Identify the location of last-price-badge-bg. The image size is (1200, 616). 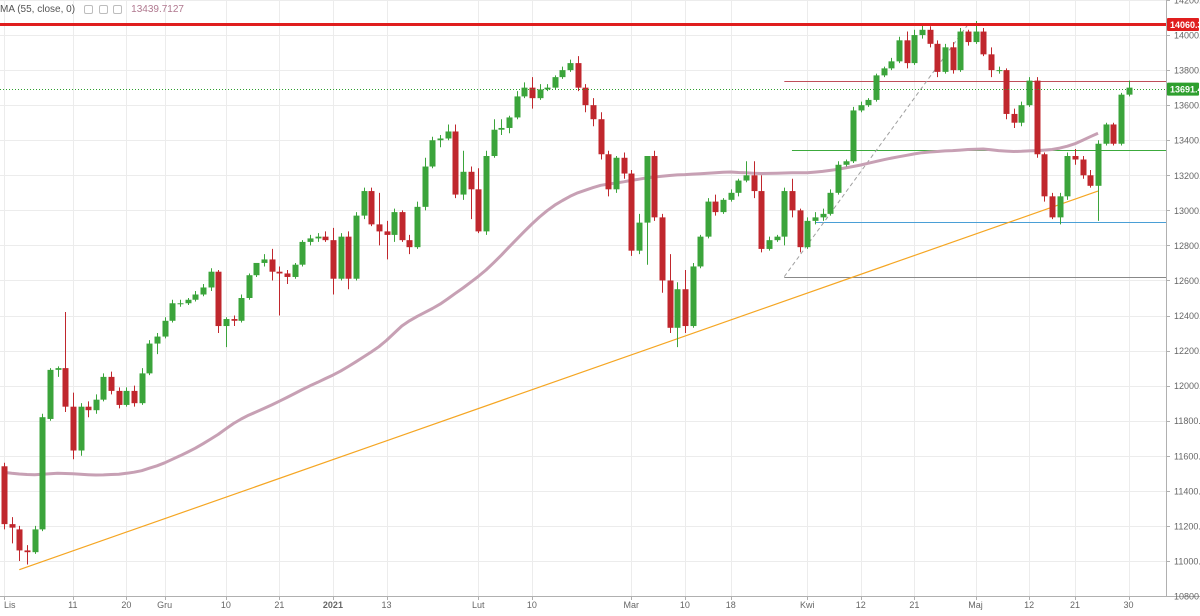
(1183, 89).